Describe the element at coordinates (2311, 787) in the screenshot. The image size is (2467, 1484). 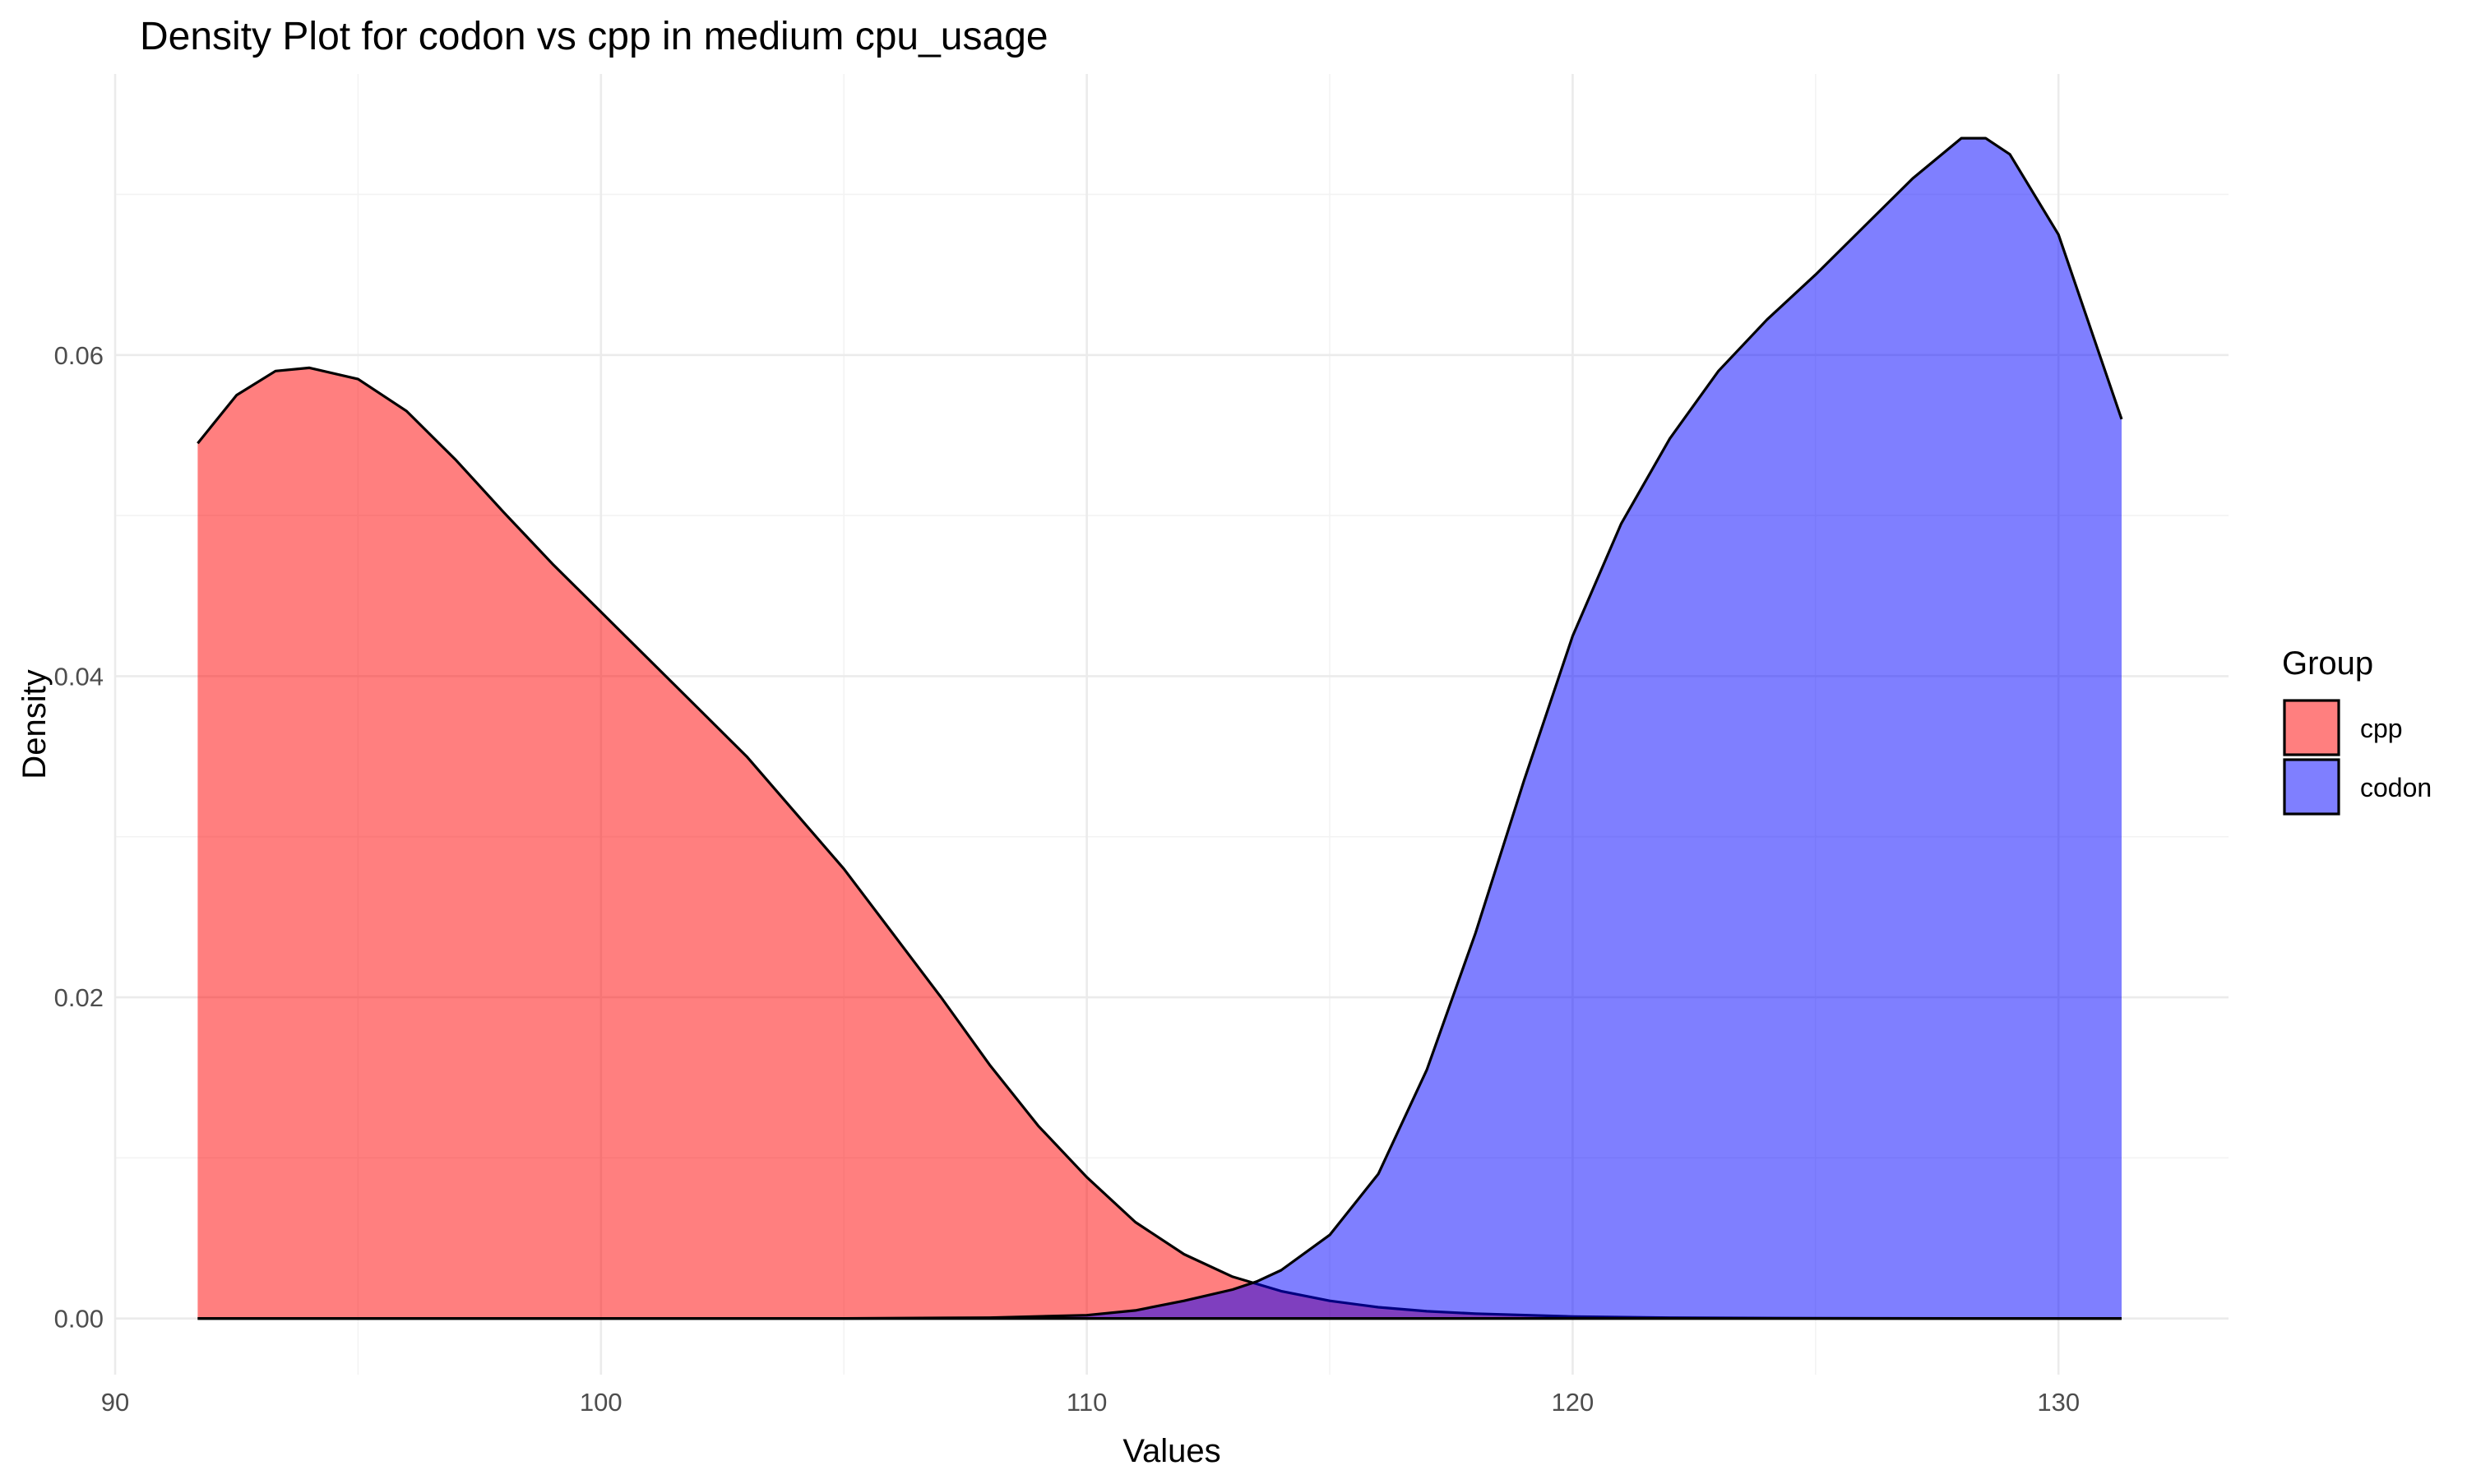
I see `legend-key-codon` at that location.